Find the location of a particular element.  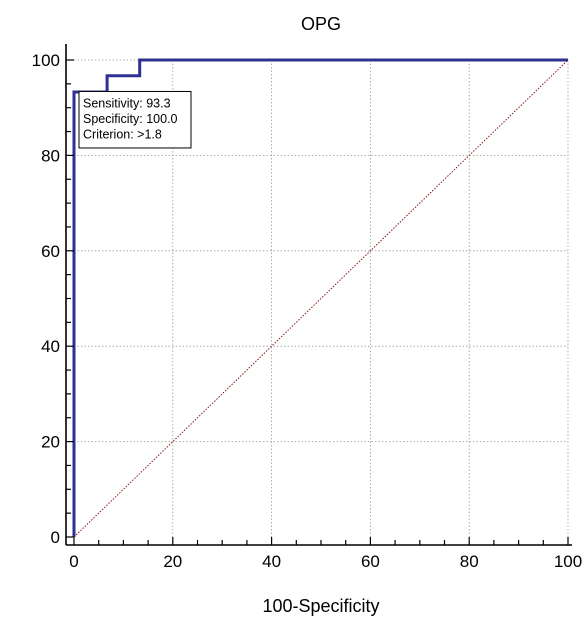

y-tick-label: 0 is located at coordinates (55, 537).